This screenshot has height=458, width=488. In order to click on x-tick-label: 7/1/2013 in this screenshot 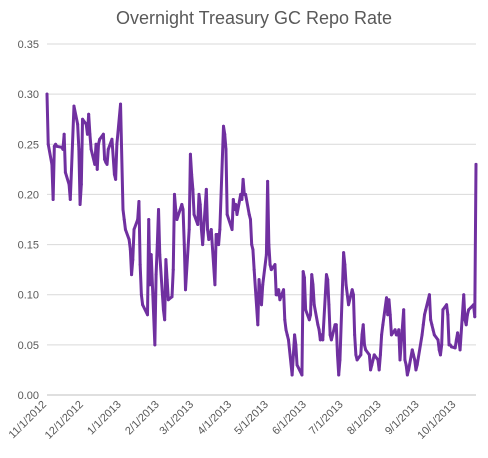, I will do `click(326, 418)`.